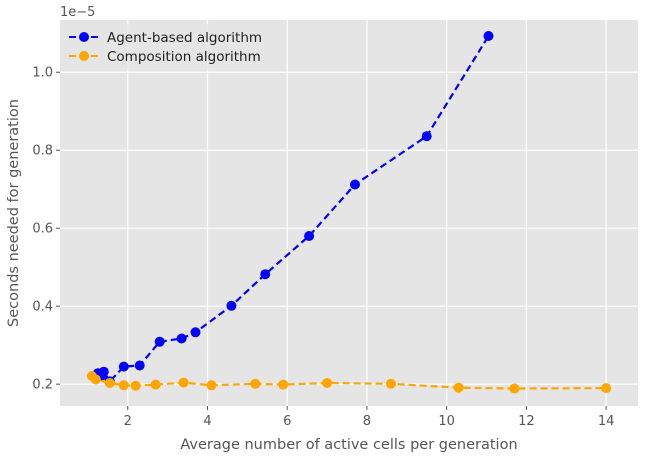  I want to click on y-tick-label: 0.6, so click(42, 229).